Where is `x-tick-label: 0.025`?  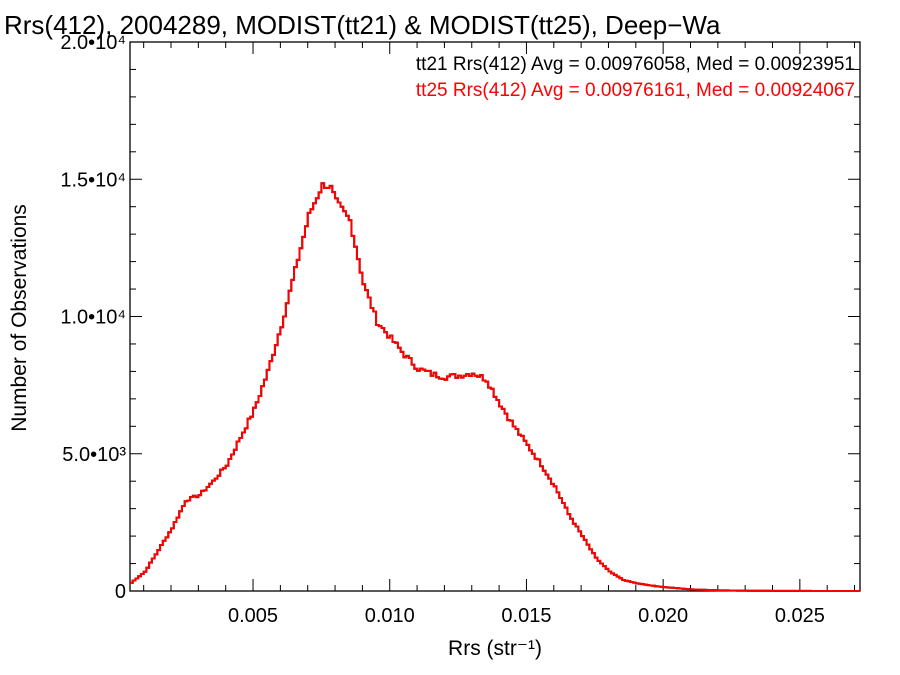
x-tick-label: 0.025 is located at coordinates (800, 616).